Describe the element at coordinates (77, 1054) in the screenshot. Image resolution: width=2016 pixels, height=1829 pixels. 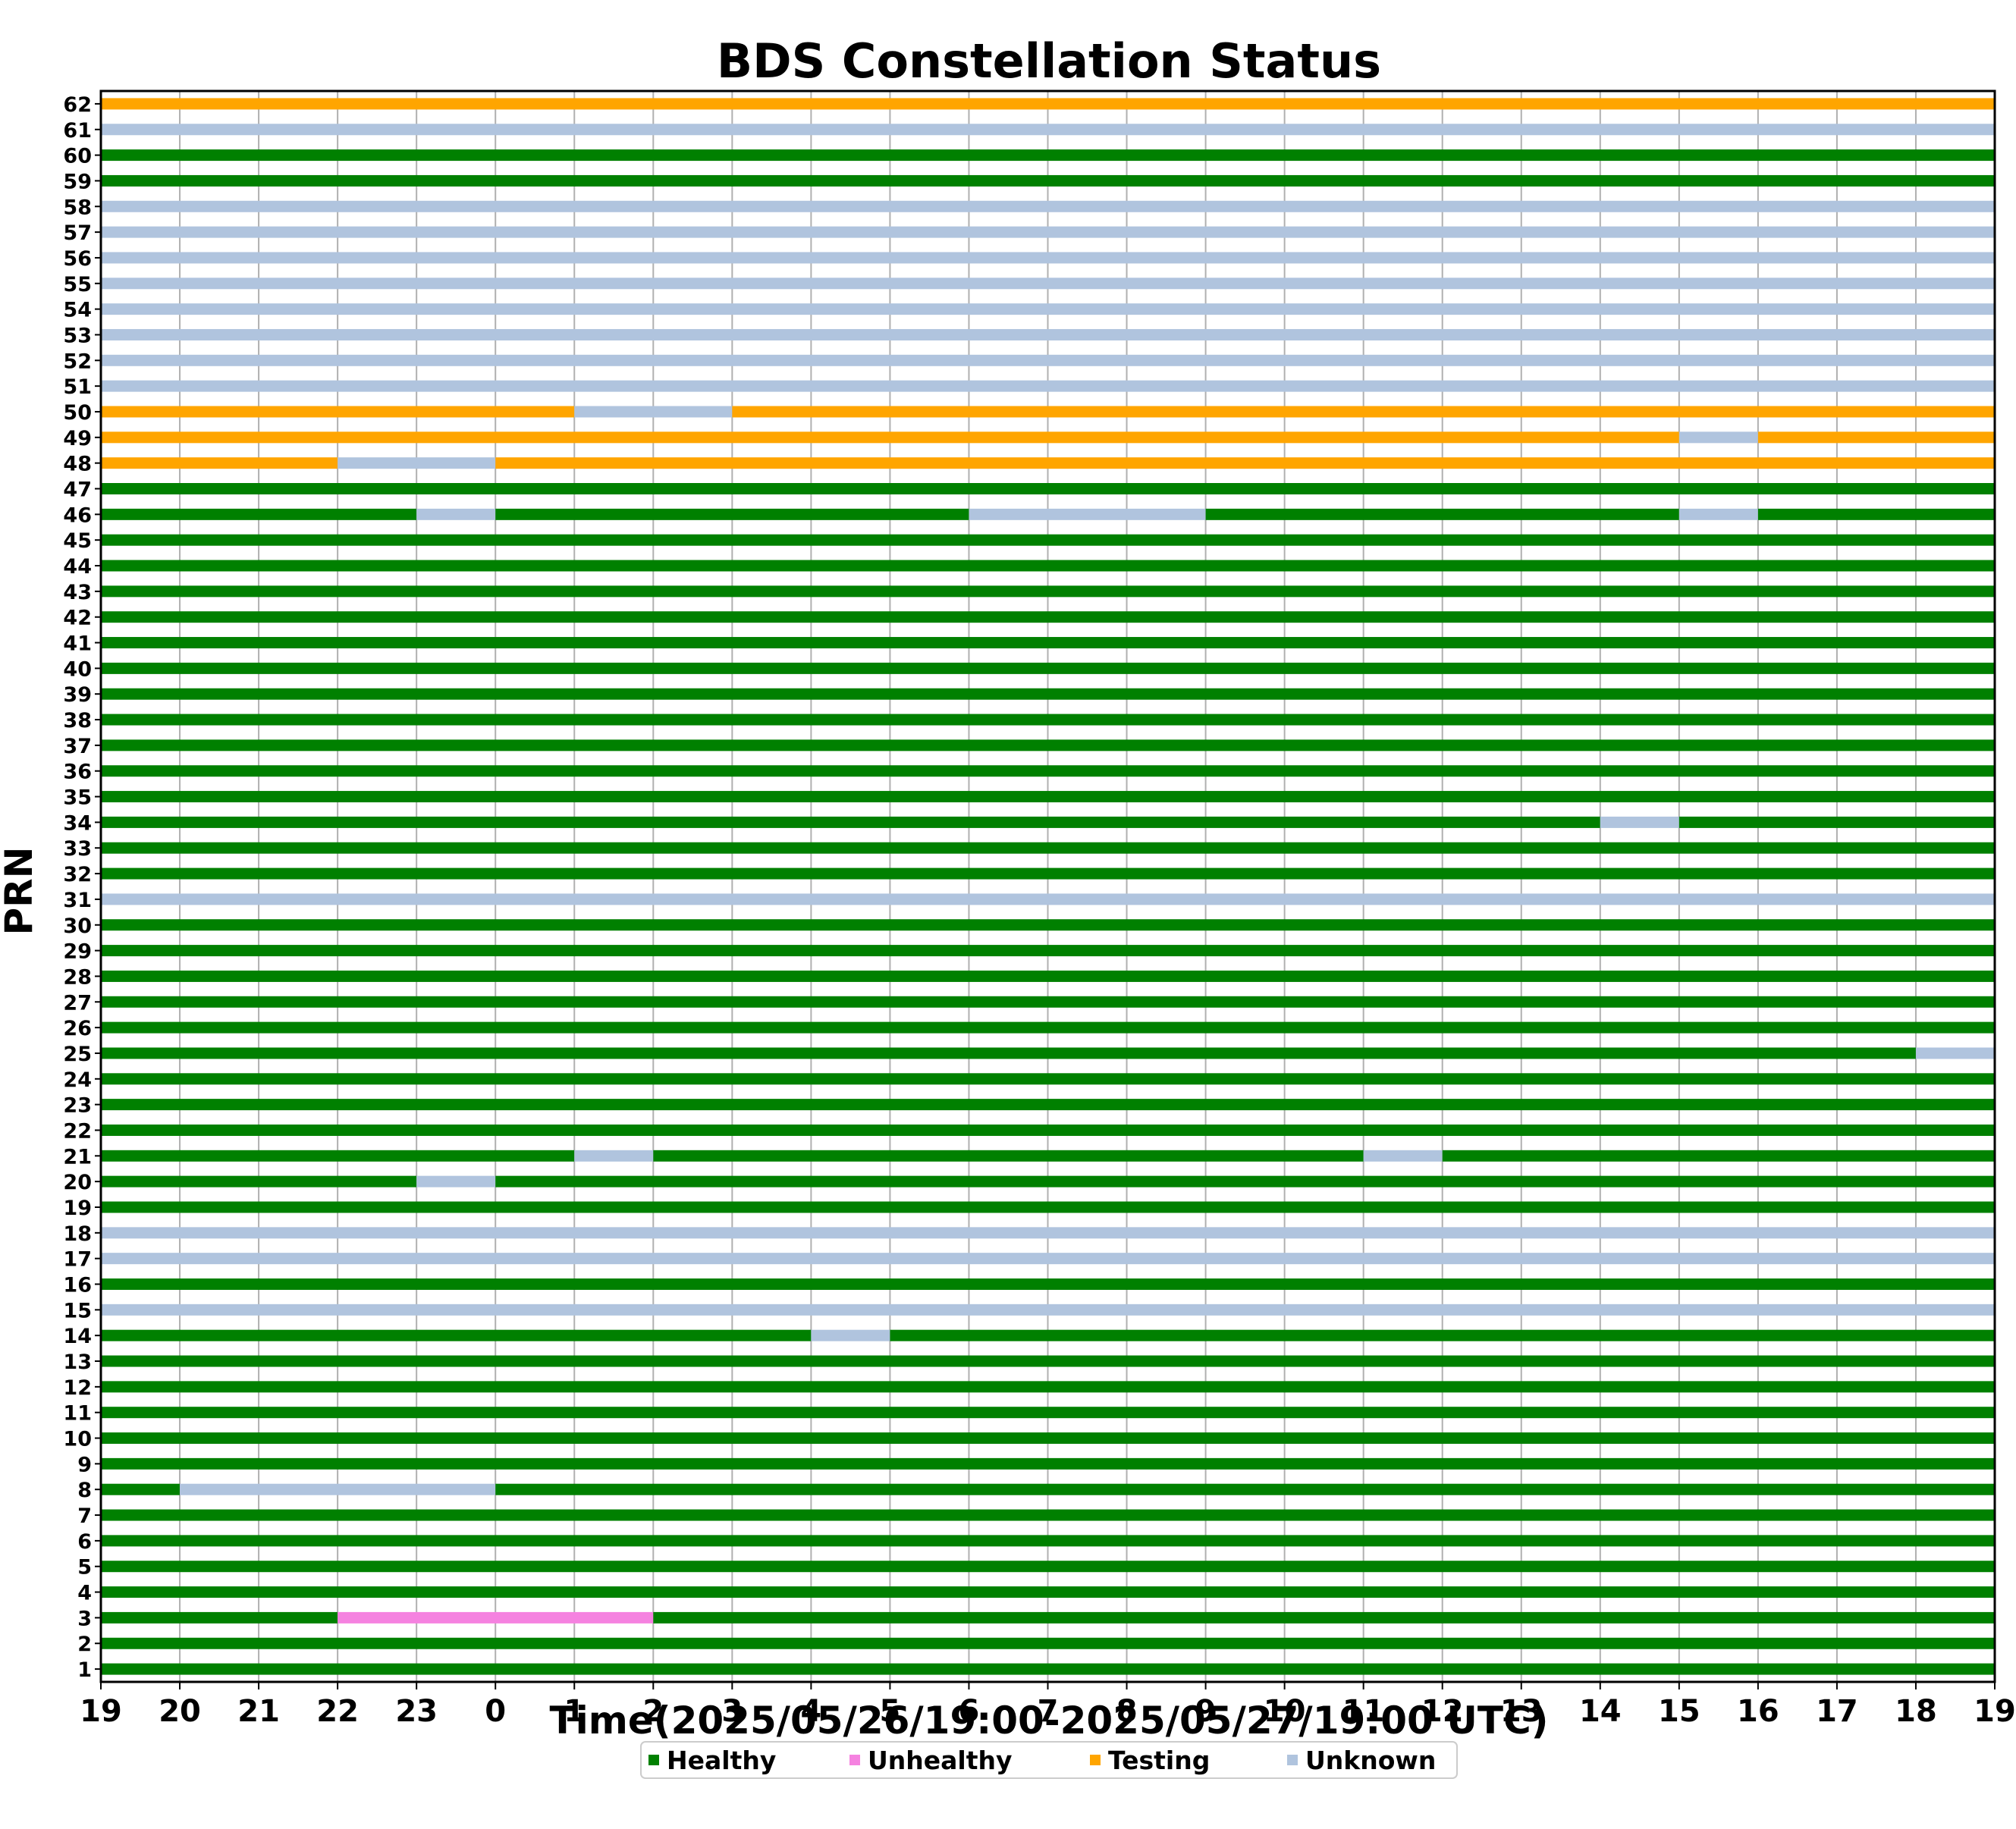
I see `y-tick-label: 25` at that location.